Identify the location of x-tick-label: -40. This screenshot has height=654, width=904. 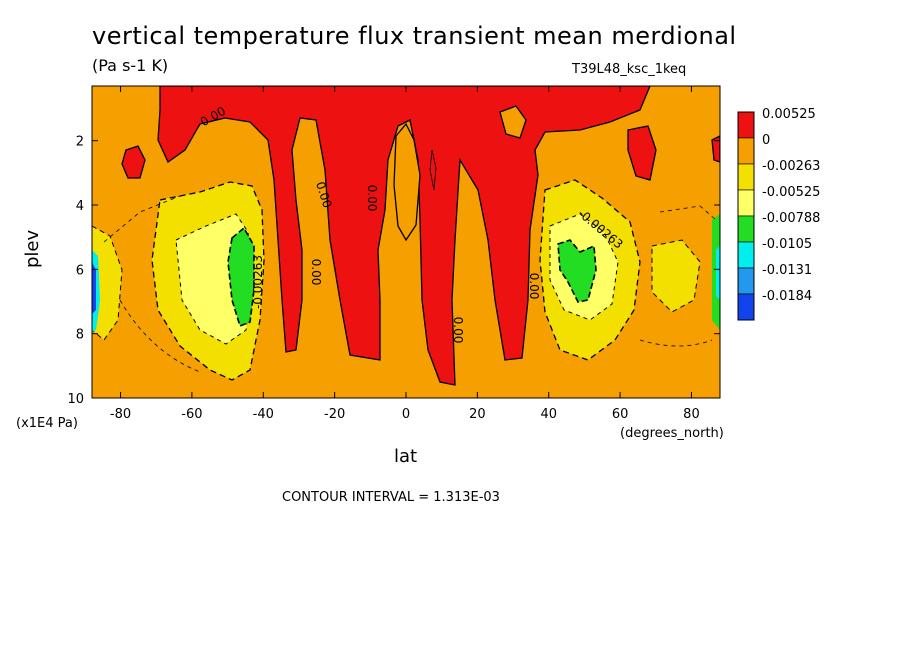
(263, 414).